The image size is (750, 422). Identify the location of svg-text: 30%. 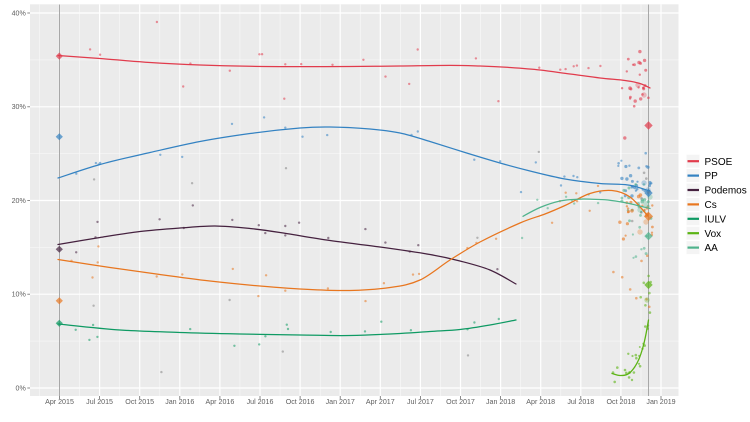
(19, 107).